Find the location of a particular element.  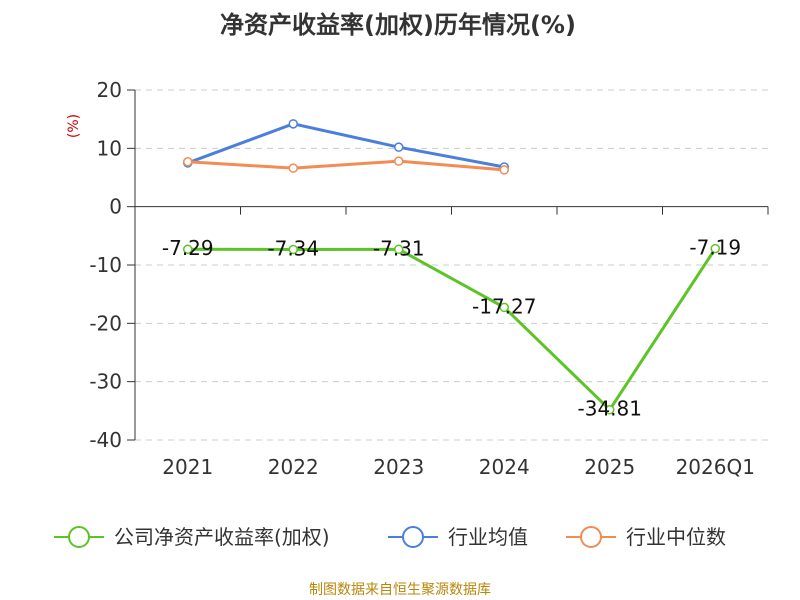

legend-label: 行业均值 is located at coordinates (488, 537).